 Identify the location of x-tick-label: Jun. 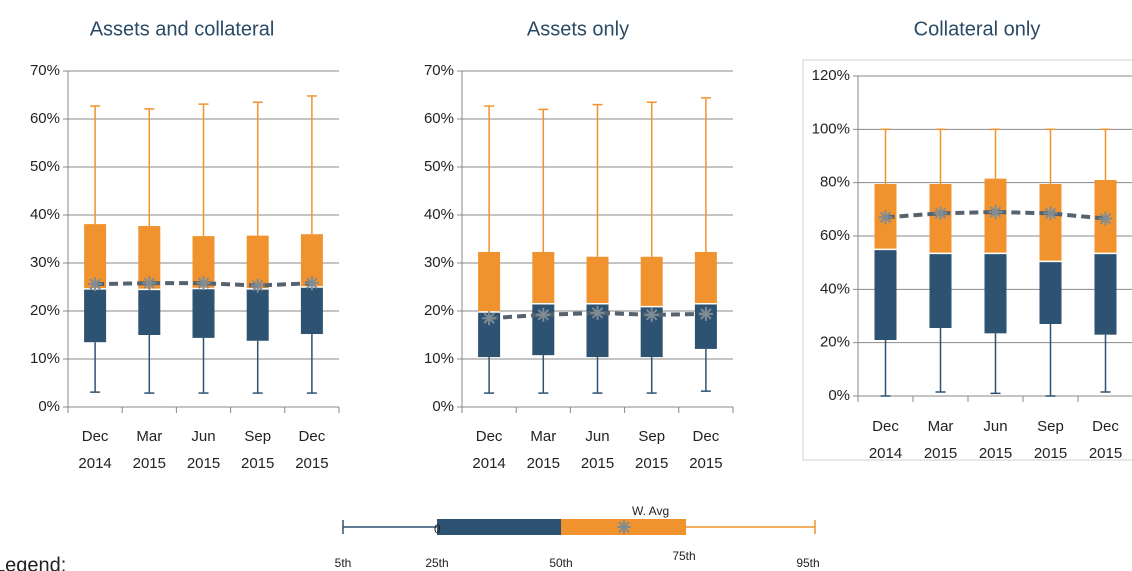
(597, 436).